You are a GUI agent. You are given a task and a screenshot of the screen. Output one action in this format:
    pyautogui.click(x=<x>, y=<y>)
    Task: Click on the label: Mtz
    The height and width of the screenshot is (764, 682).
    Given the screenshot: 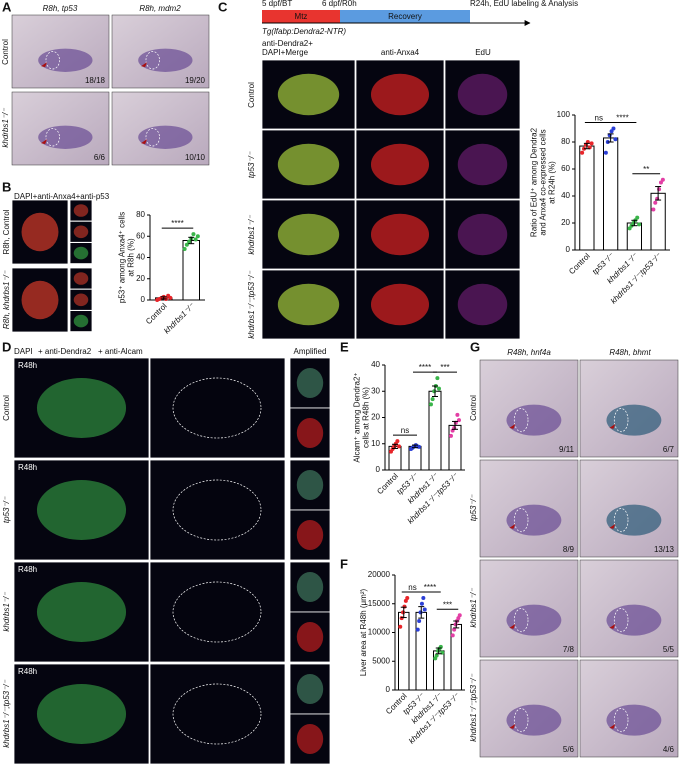 What is the action you would take?
    pyautogui.click(x=301, y=16)
    